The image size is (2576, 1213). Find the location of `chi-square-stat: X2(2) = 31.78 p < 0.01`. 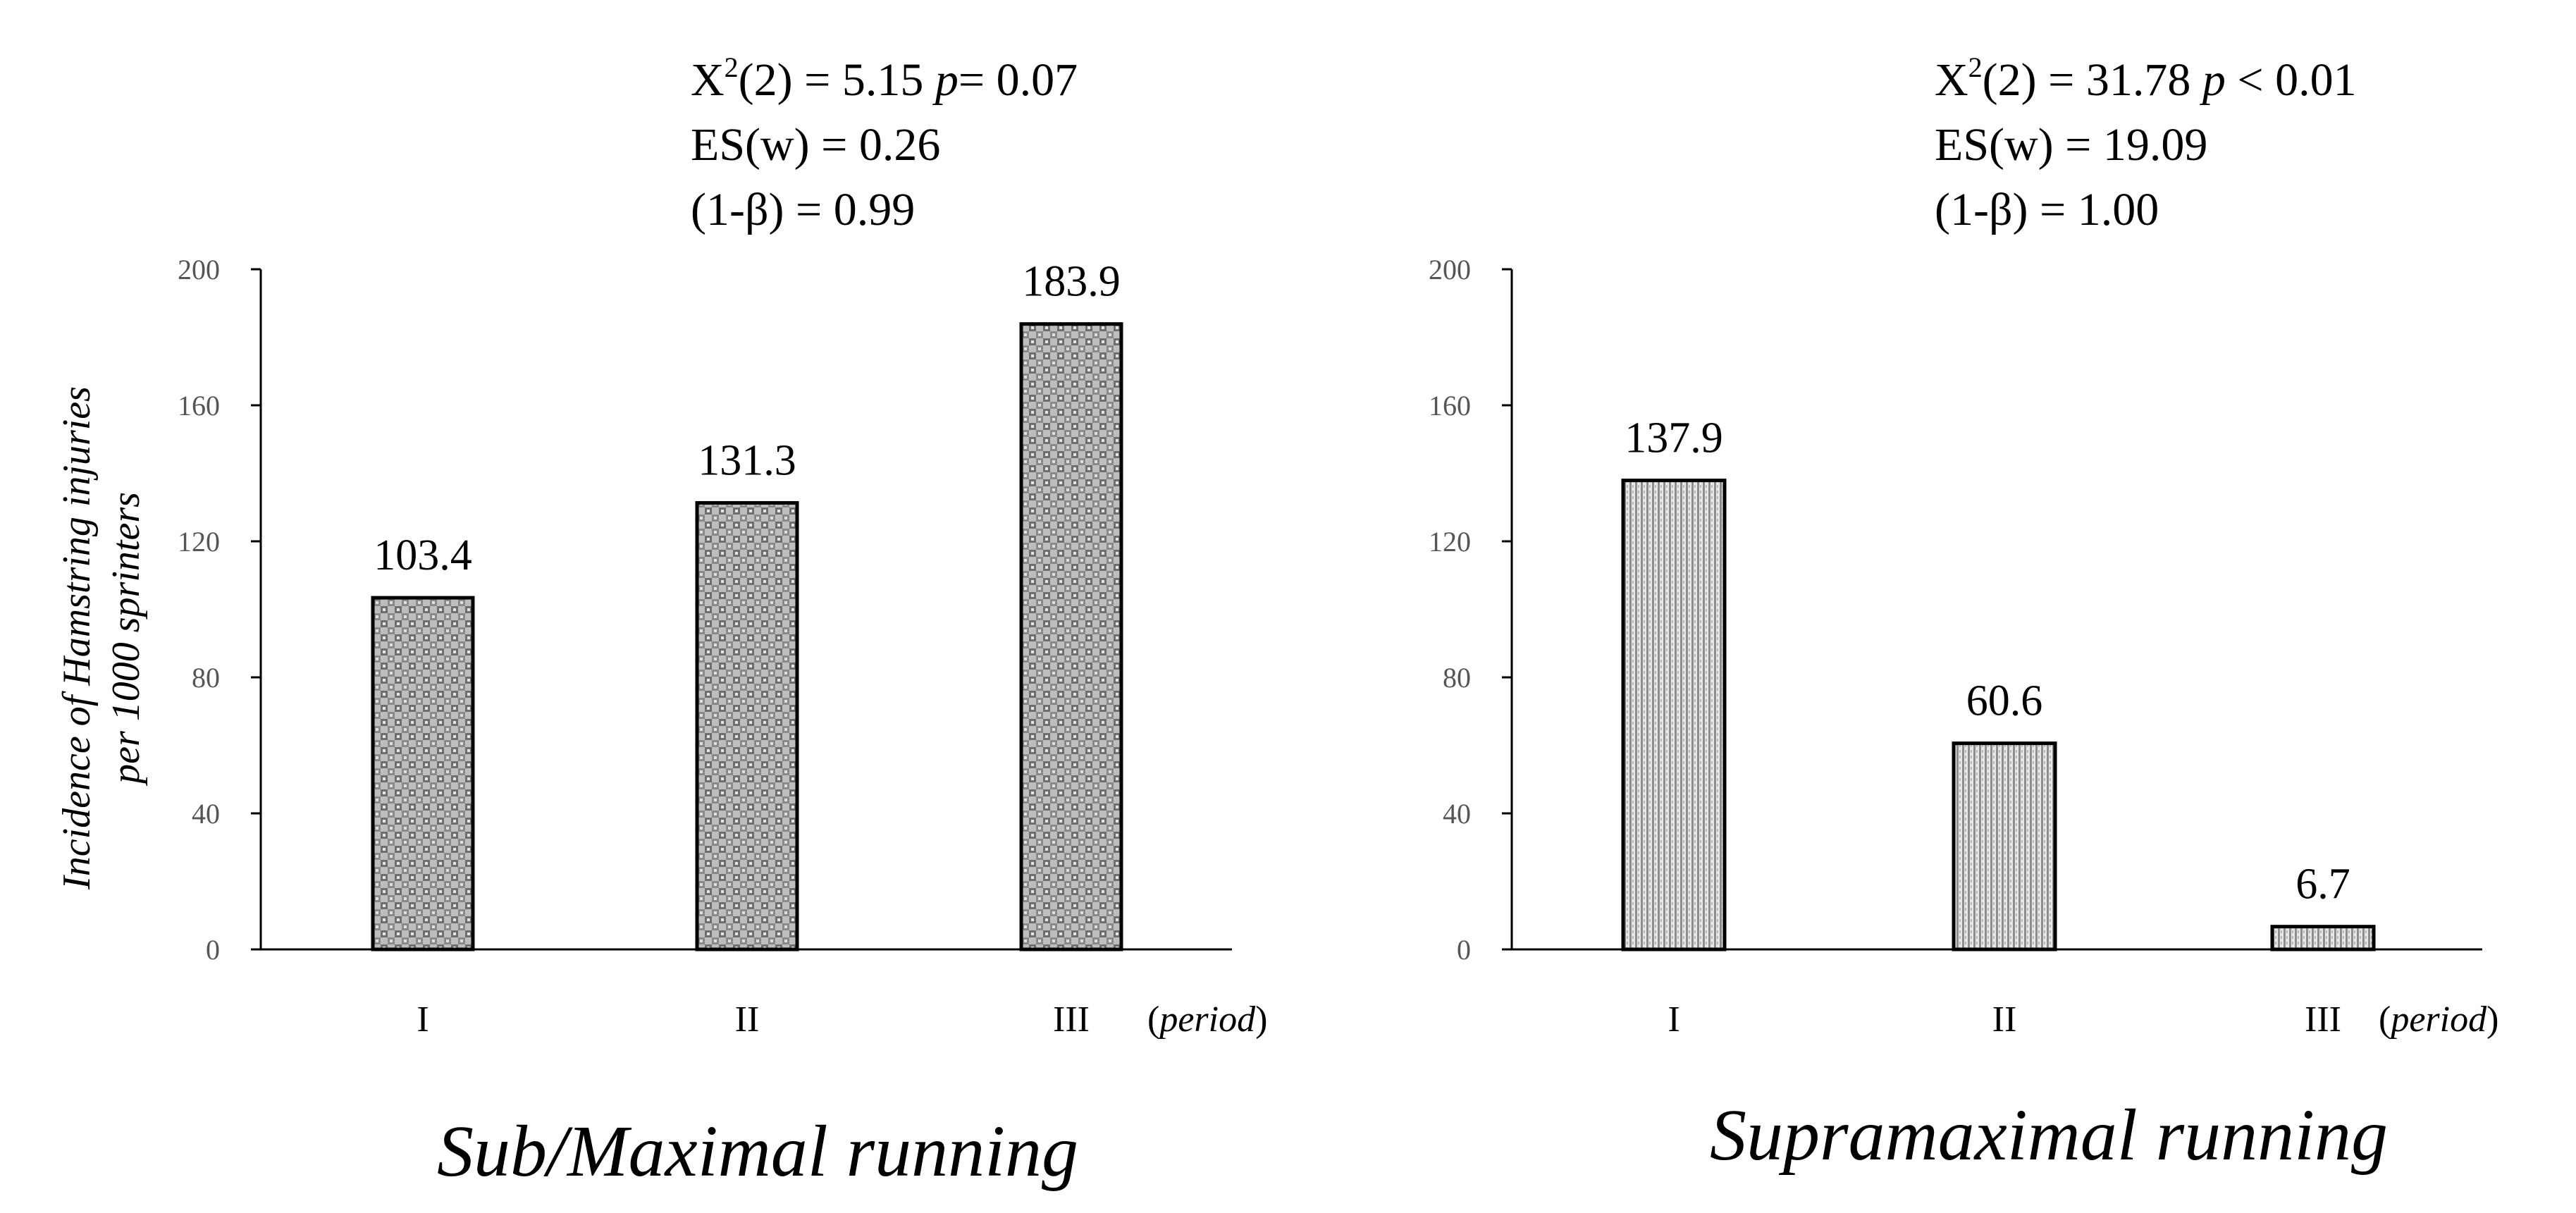

chi-square-stat: X2(2) = 31.78 p < 0.01 is located at coordinates (2146, 78).